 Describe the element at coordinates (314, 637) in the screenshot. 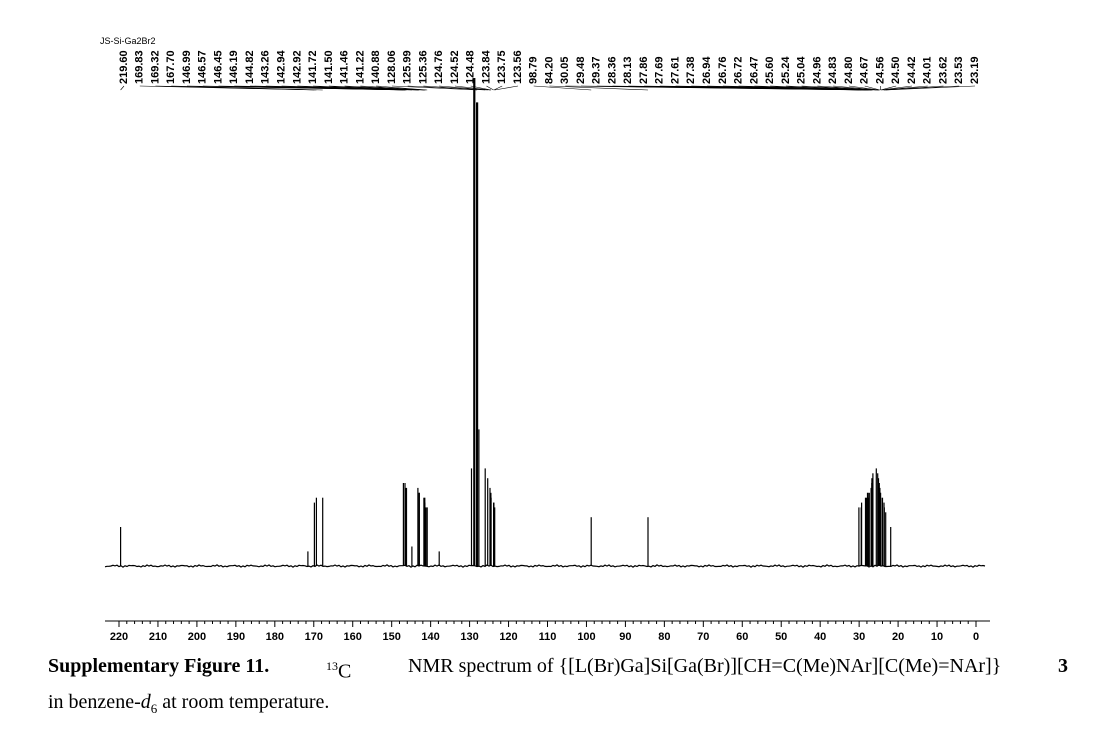

I see `x-tick-label: 170` at that location.